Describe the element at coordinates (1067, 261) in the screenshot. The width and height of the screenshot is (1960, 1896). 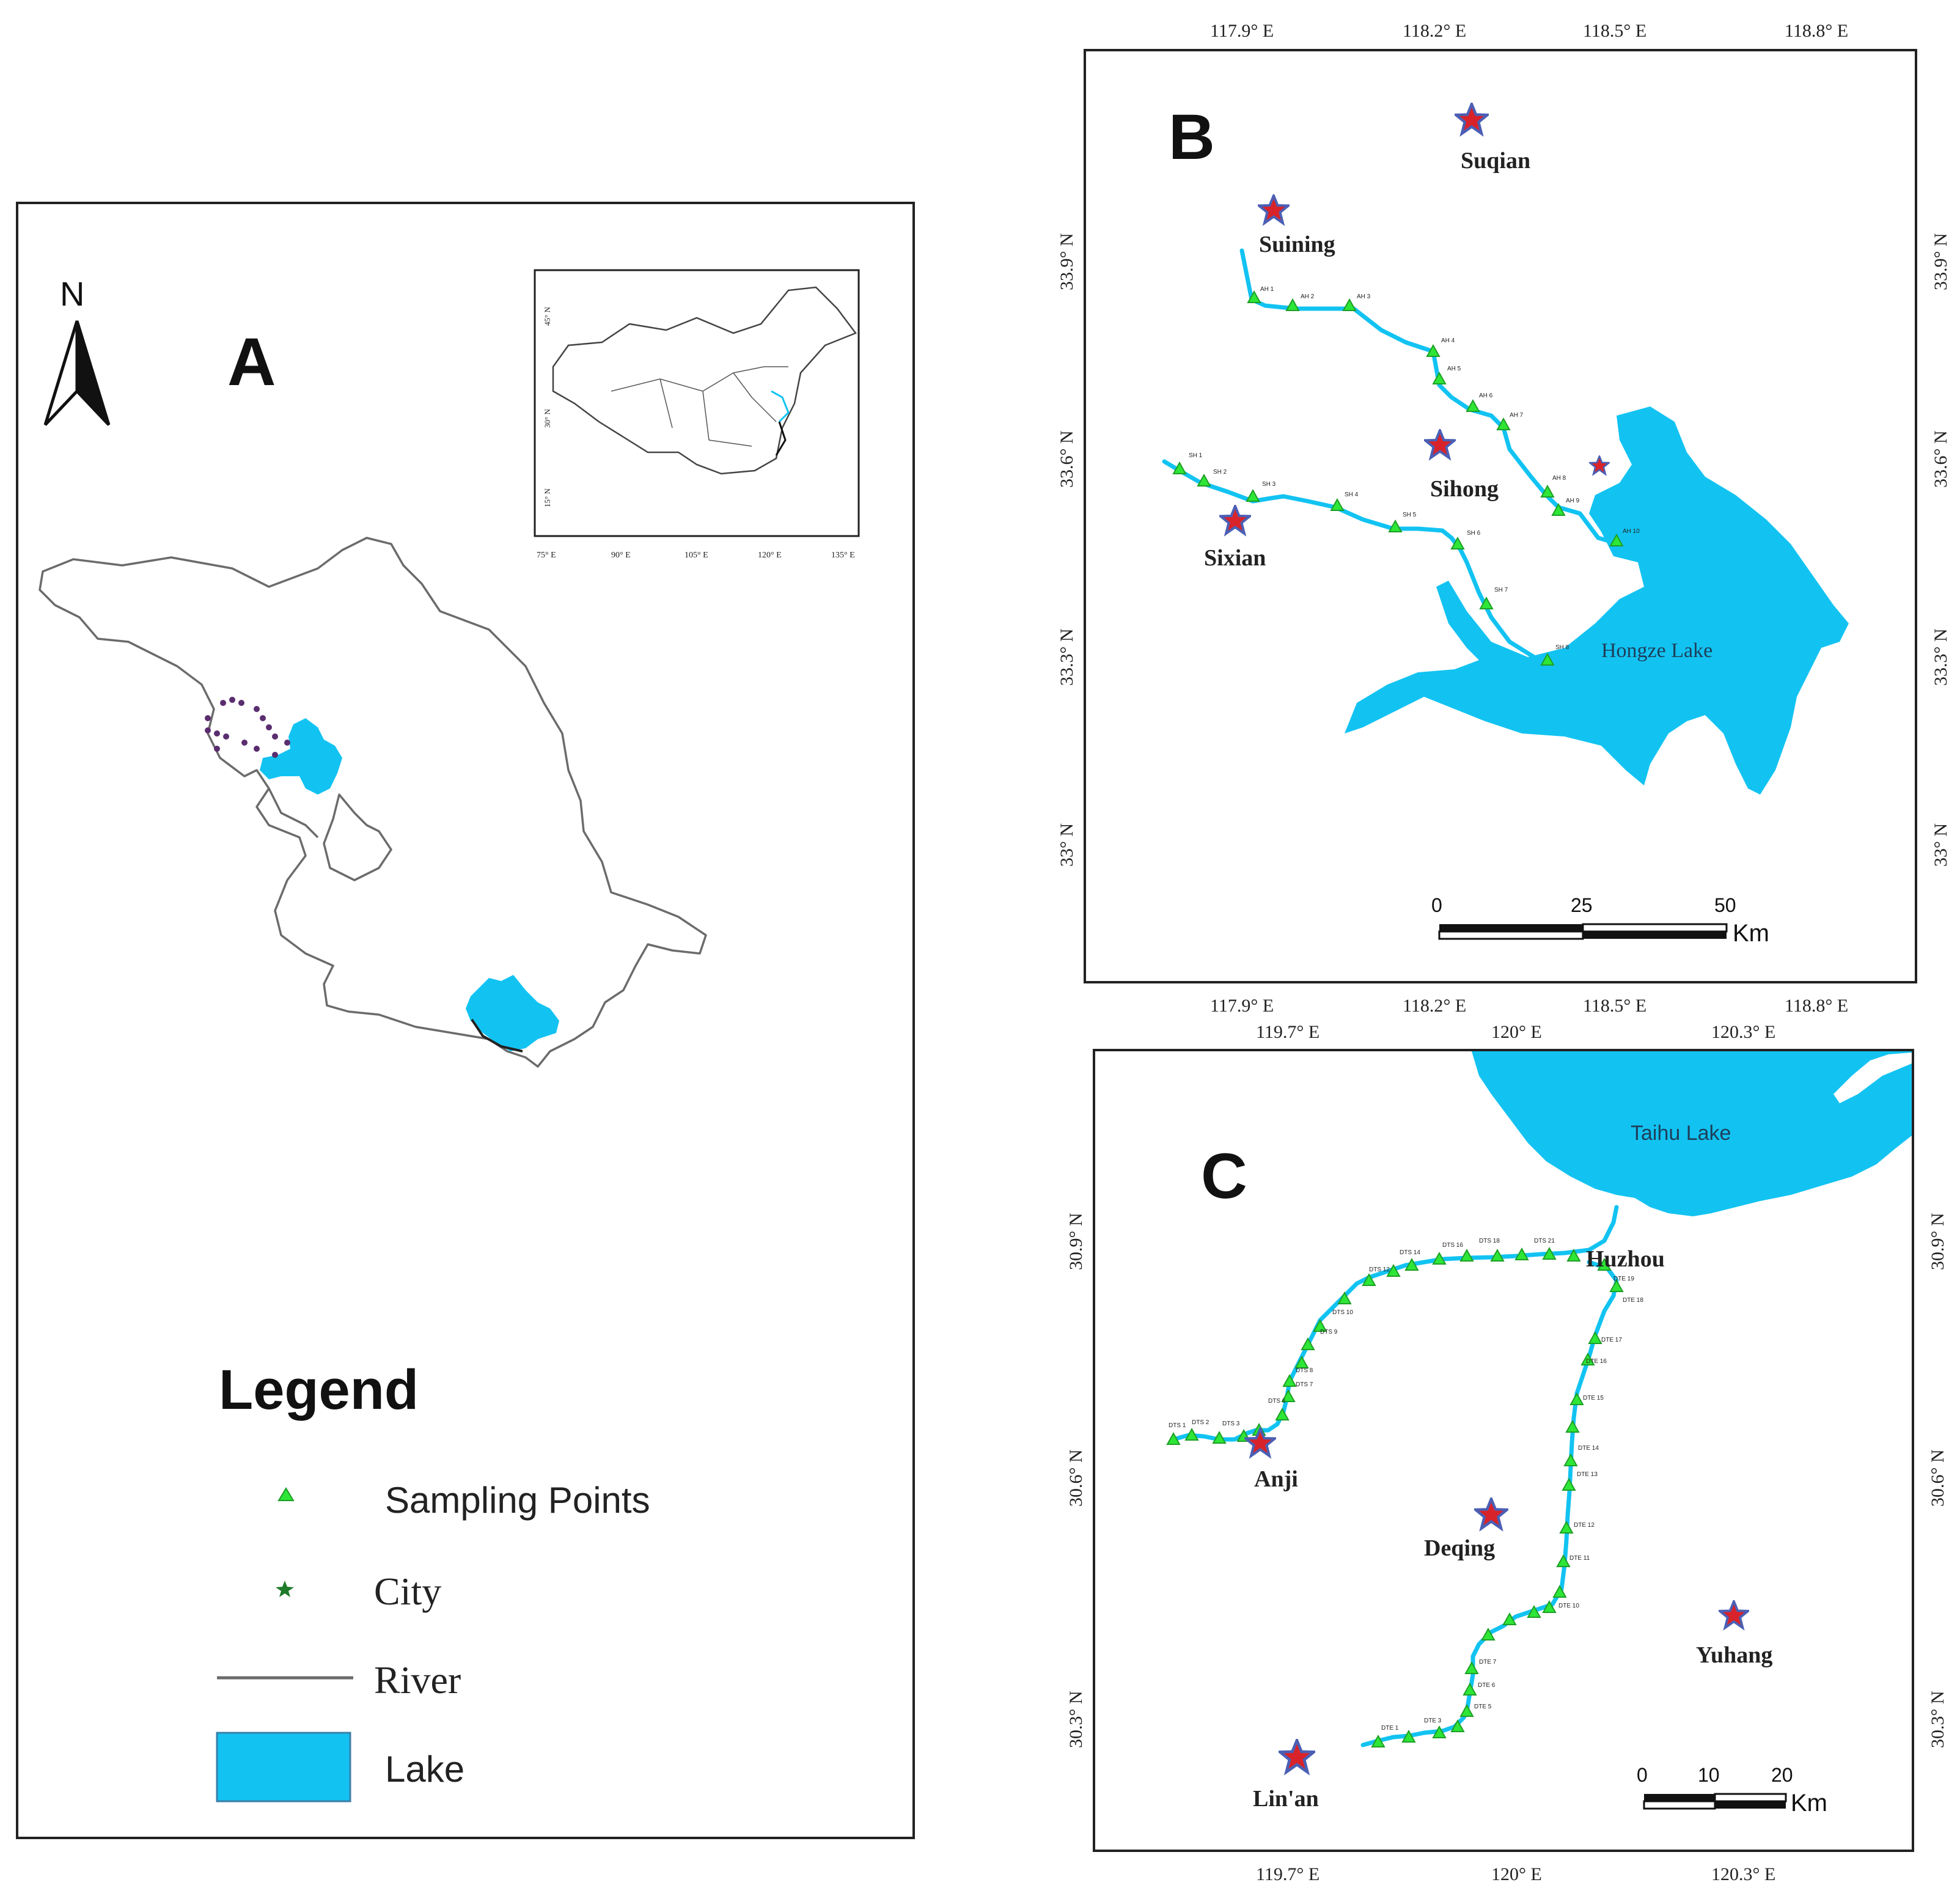
I see `b-left-lat-1: 33.9° N` at that location.